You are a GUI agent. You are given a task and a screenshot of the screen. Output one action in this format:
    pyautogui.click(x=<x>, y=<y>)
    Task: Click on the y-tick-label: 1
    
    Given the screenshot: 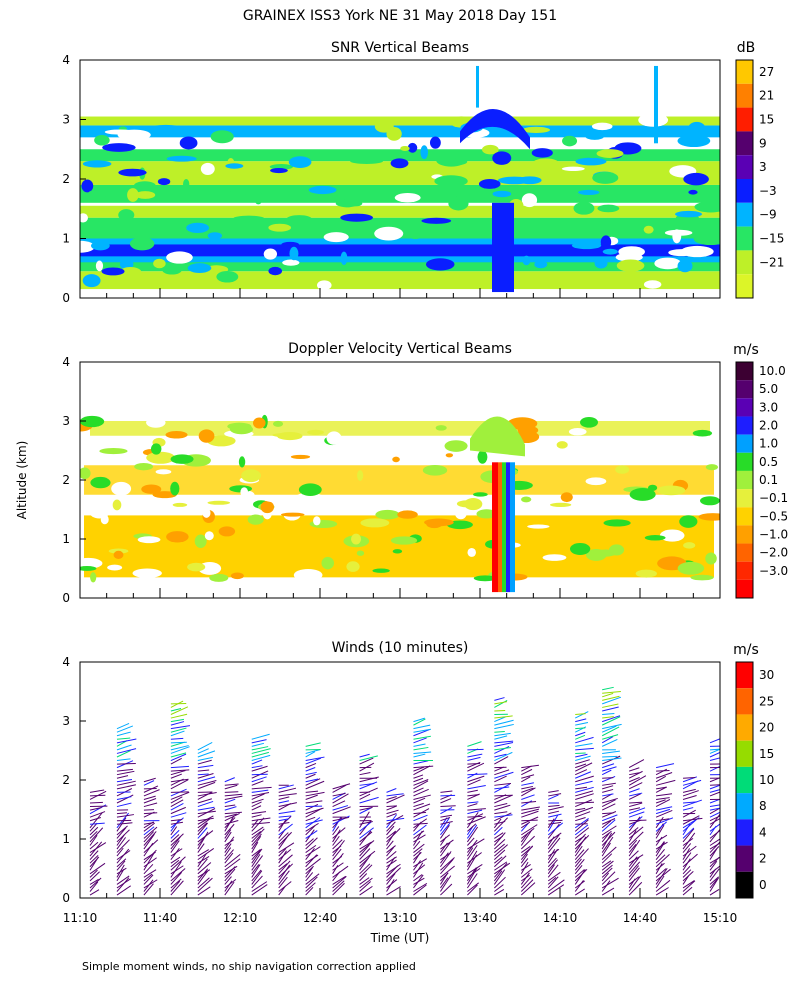 What is the action you would take?
    pyautogui.click(x=66, y=539)
    